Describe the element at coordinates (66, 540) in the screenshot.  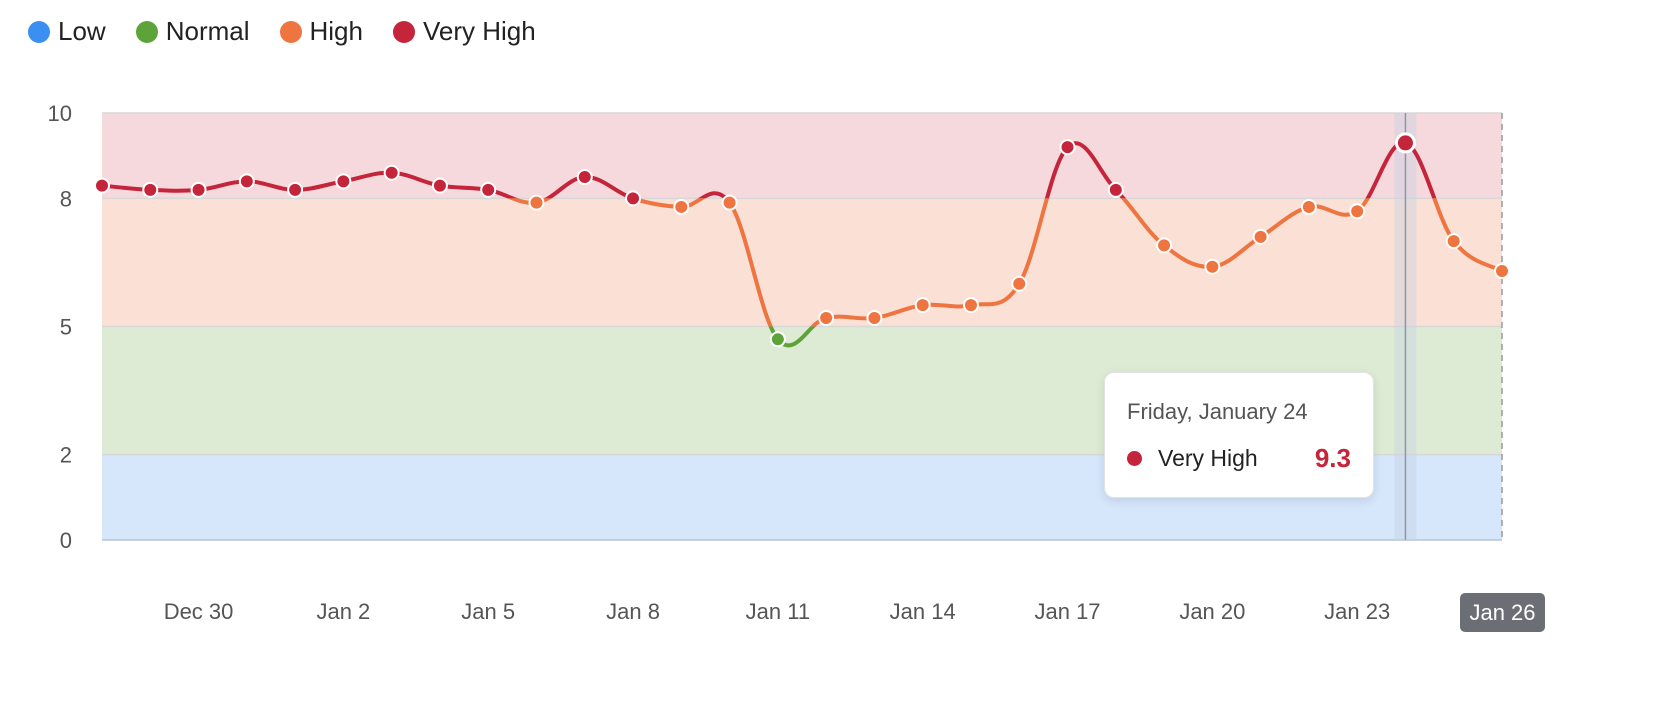
I see `y-tick-label: 0` at that location.